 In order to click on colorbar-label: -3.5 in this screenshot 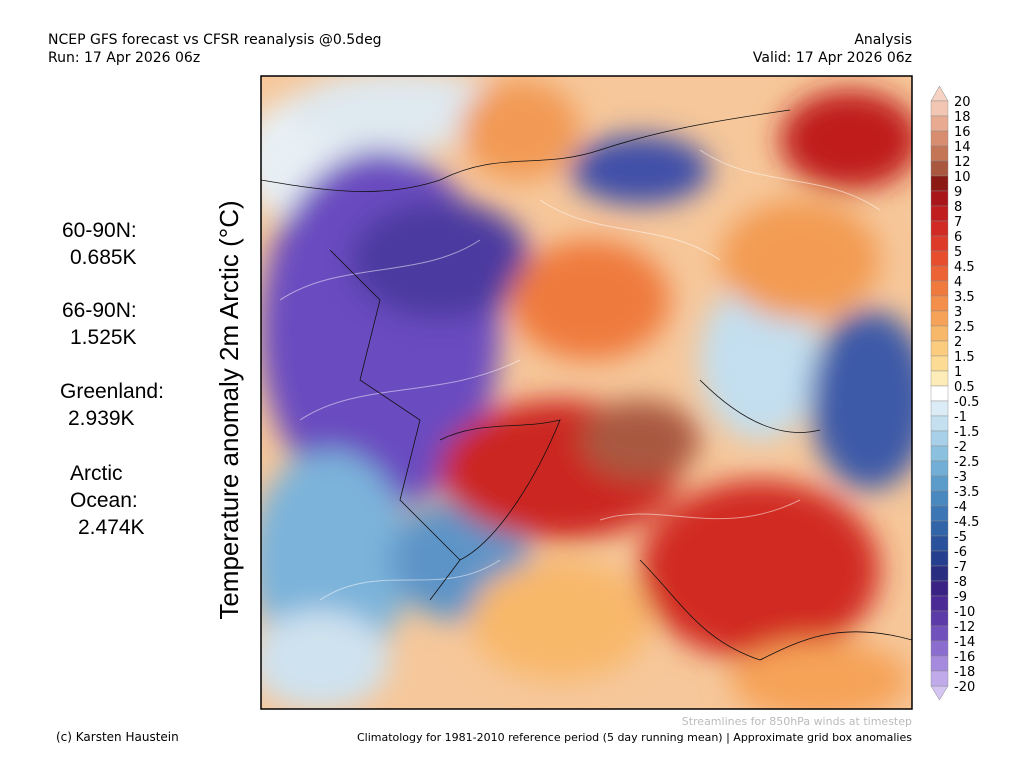, I will do `click(966, 492)`.